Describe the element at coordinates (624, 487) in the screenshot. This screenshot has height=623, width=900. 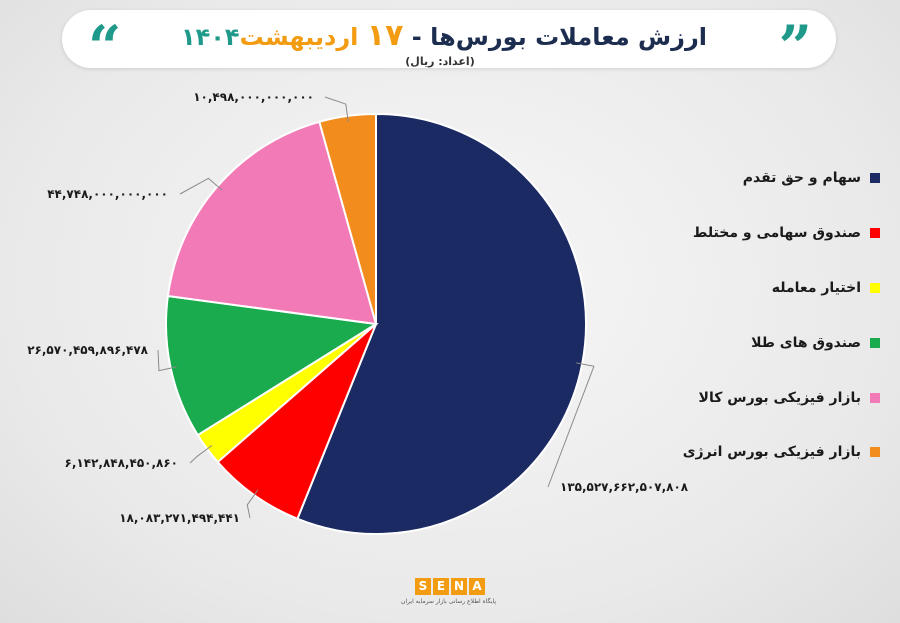
I see `value-label: ۱۳۵,۵۲۷,۶۶۲,۵۰۷,۸۰۸` at that location.